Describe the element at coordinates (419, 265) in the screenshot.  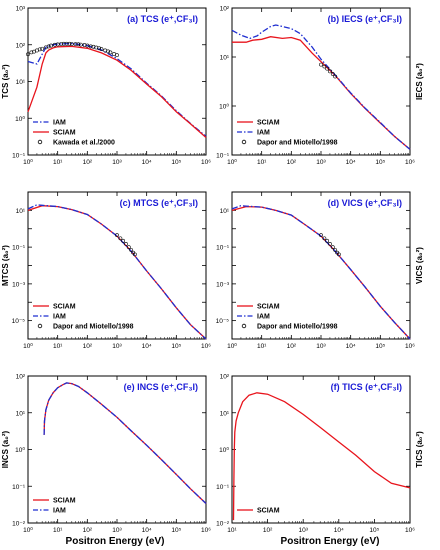
I see `y-axis-label: VICS (a₀²)` at that location.